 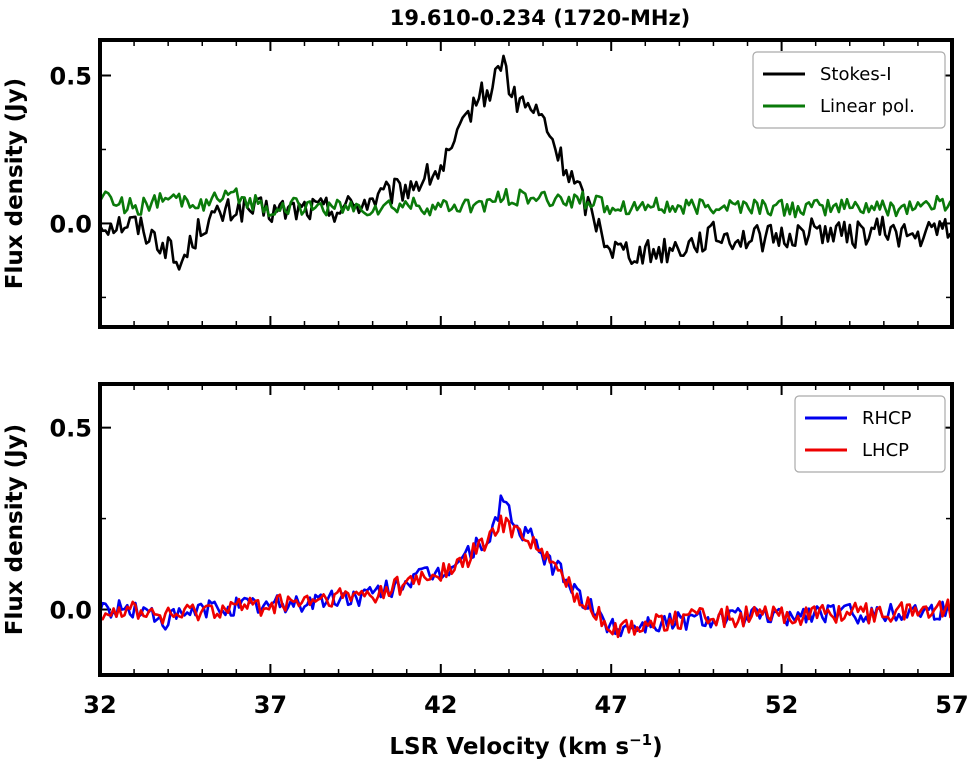 I want to click on legend-label: LHCP, so click(x=885, y=450).